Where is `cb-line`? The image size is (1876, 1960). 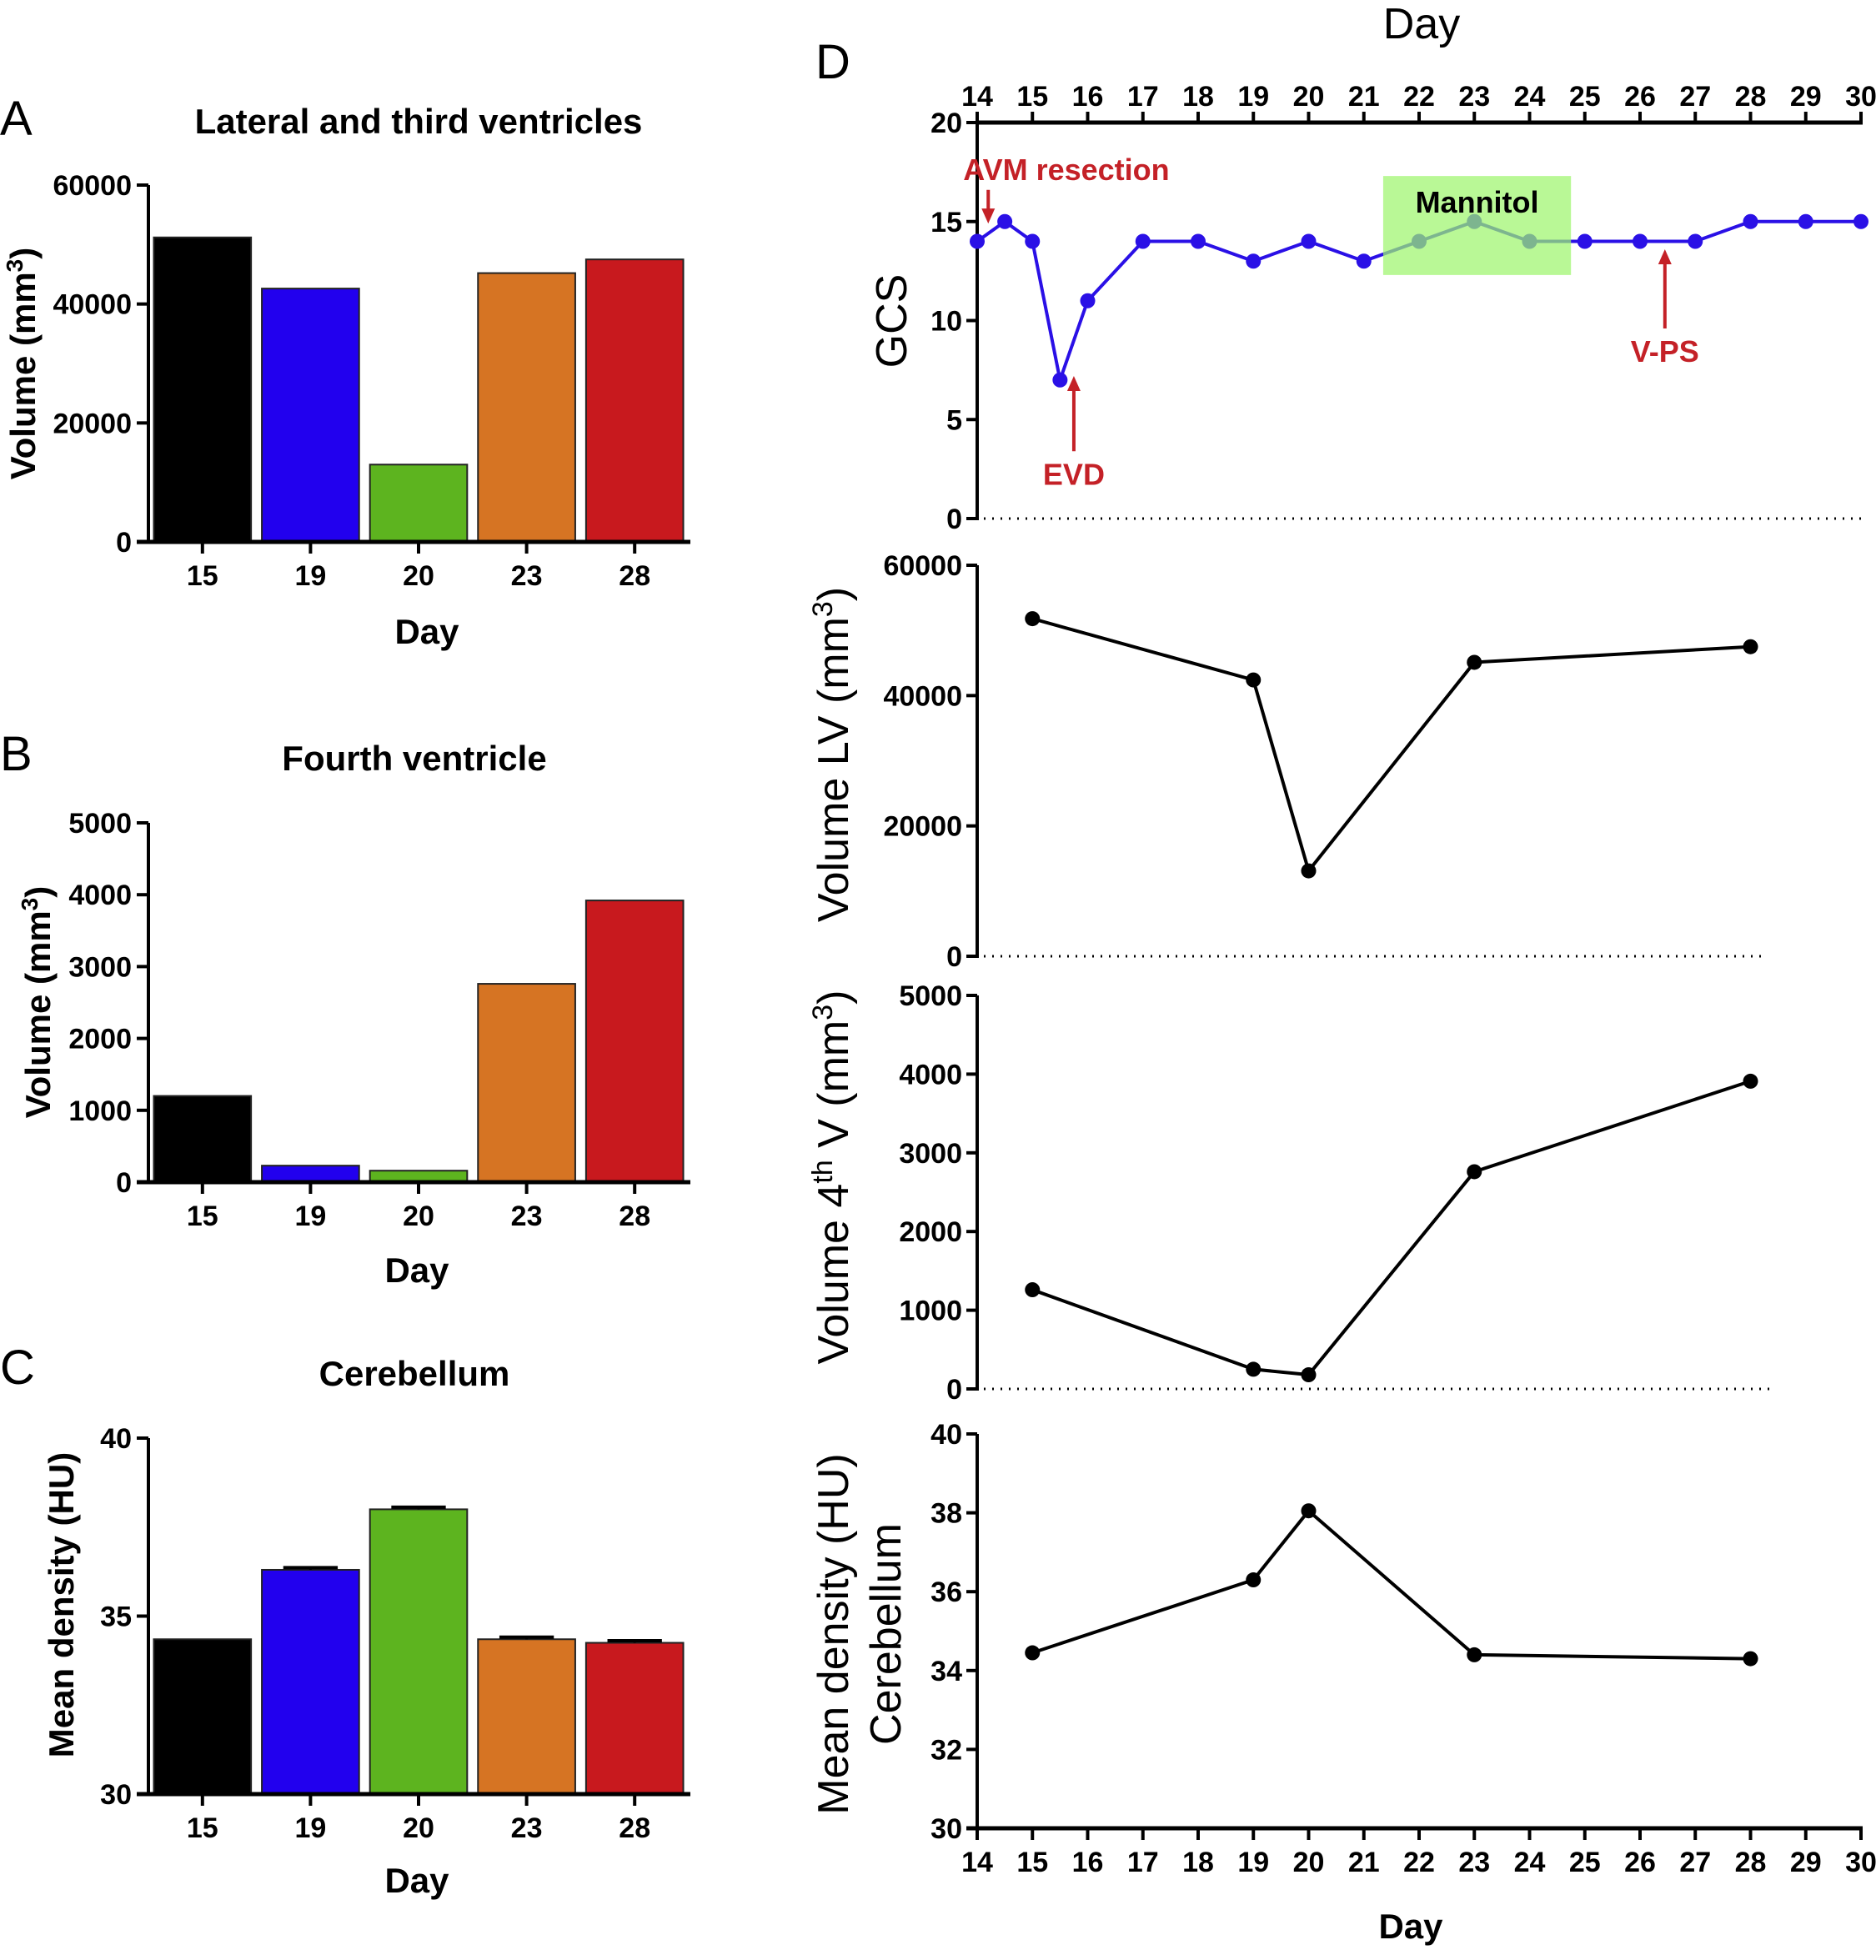
cb-line is located at coordinates (1391, 1584).